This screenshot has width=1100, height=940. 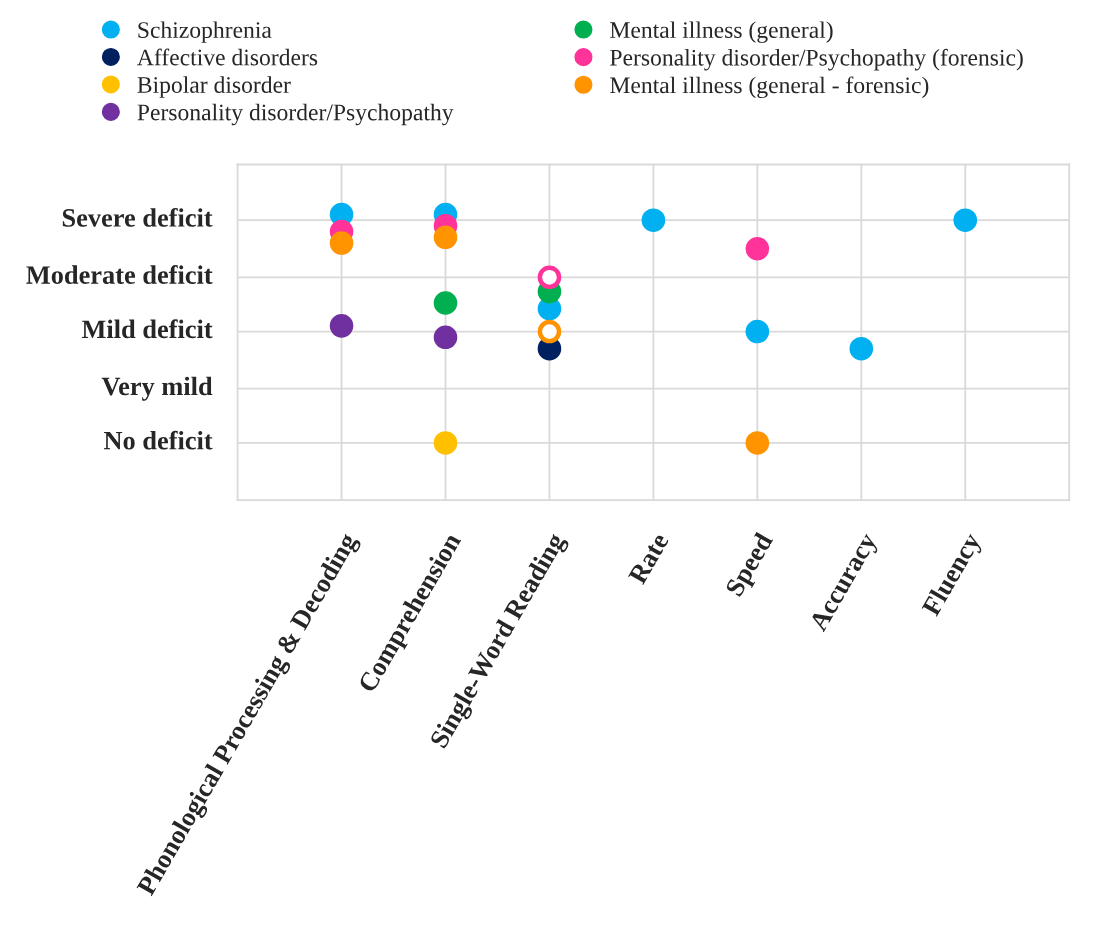 I want to click on legend-label: Personality disorder/Psychopathy (forensic), so click(x=816, y=59).